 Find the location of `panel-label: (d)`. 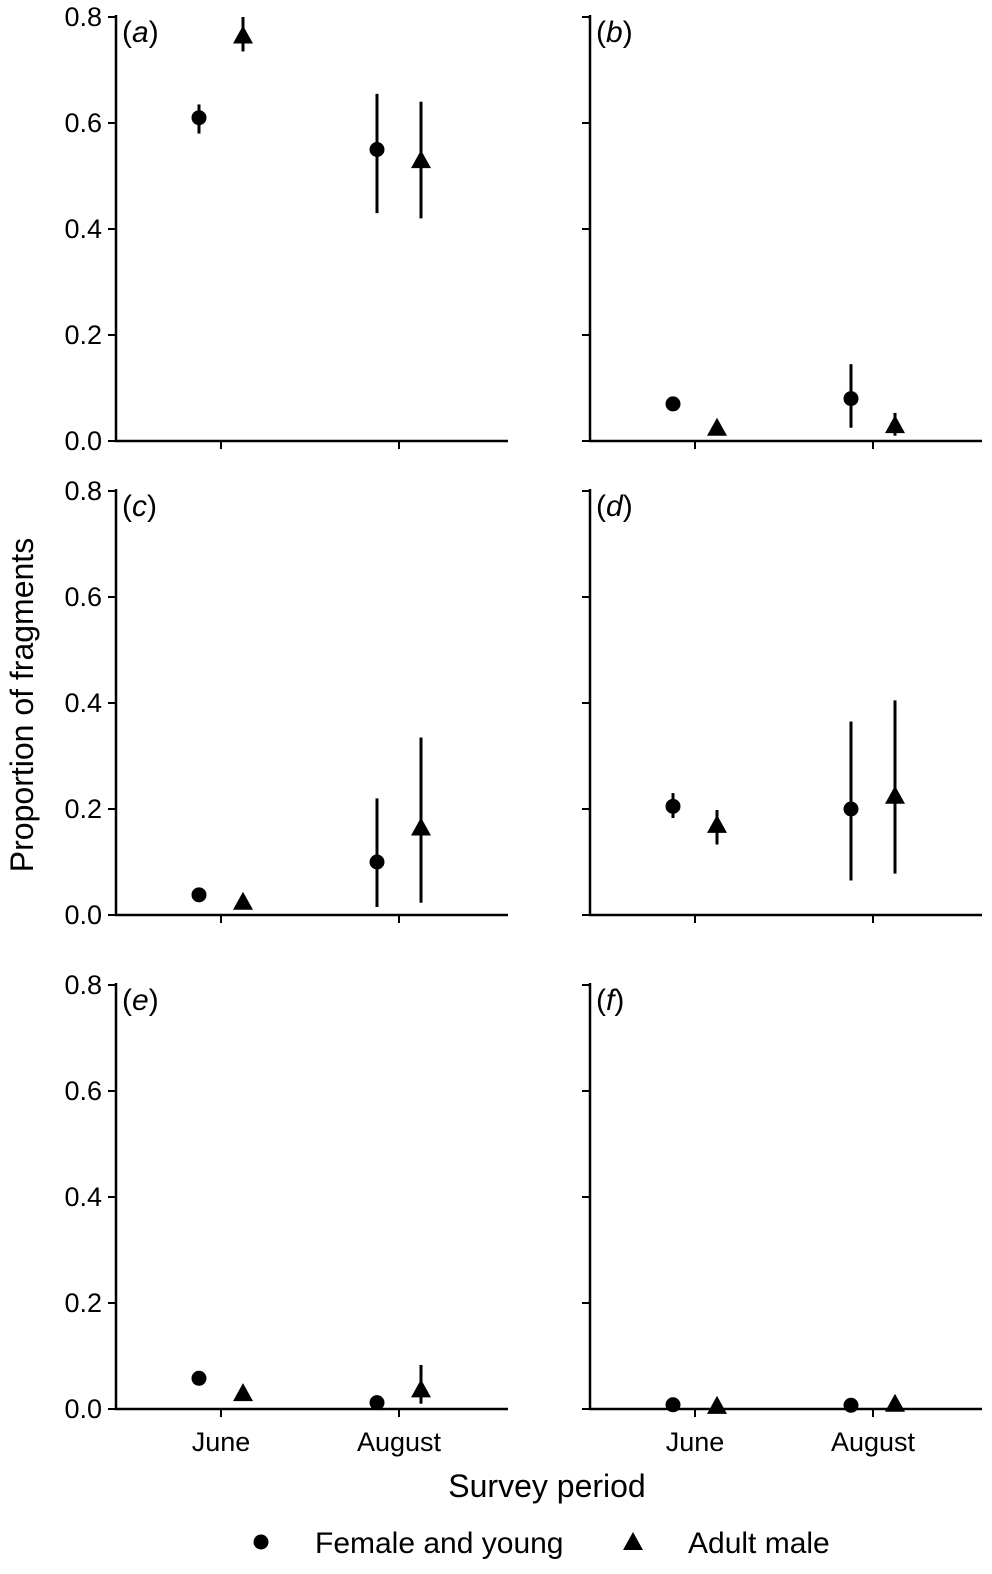

panel-label: (d) is located at coordinates (614, 506).